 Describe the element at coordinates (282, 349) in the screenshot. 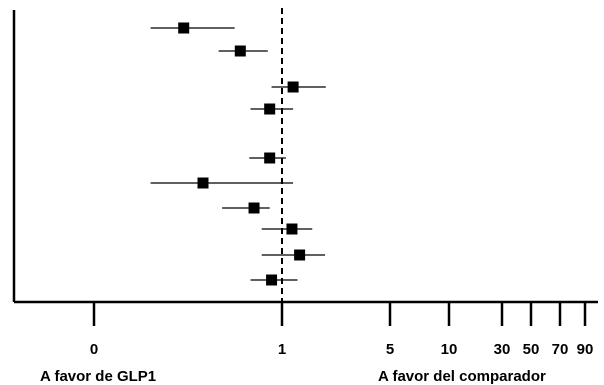

I see `x-tick-label: 1` at that location.